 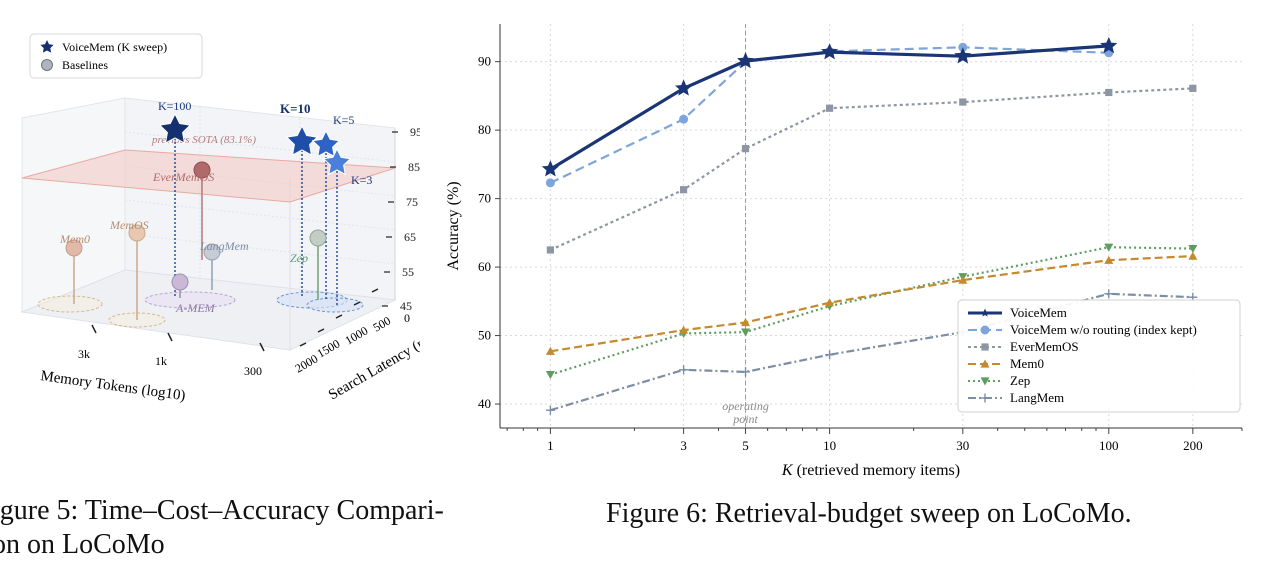 I want to click on fig5-ztick: 75, so click(x=412, y=202).